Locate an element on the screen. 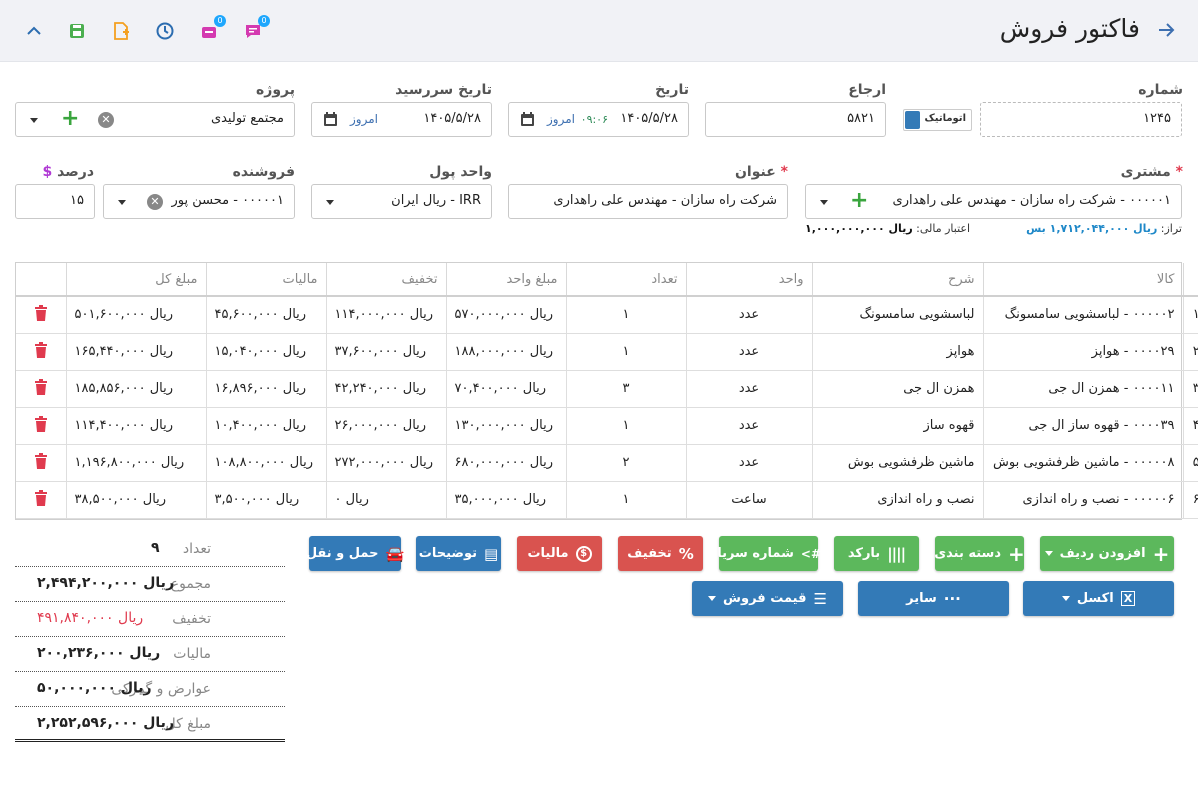 This screenshot has width=1198, height=798. total-cell: ریال ۱,۱۹۶,۸۰۰,۰۰۰ is located at coordinates (135, 463).